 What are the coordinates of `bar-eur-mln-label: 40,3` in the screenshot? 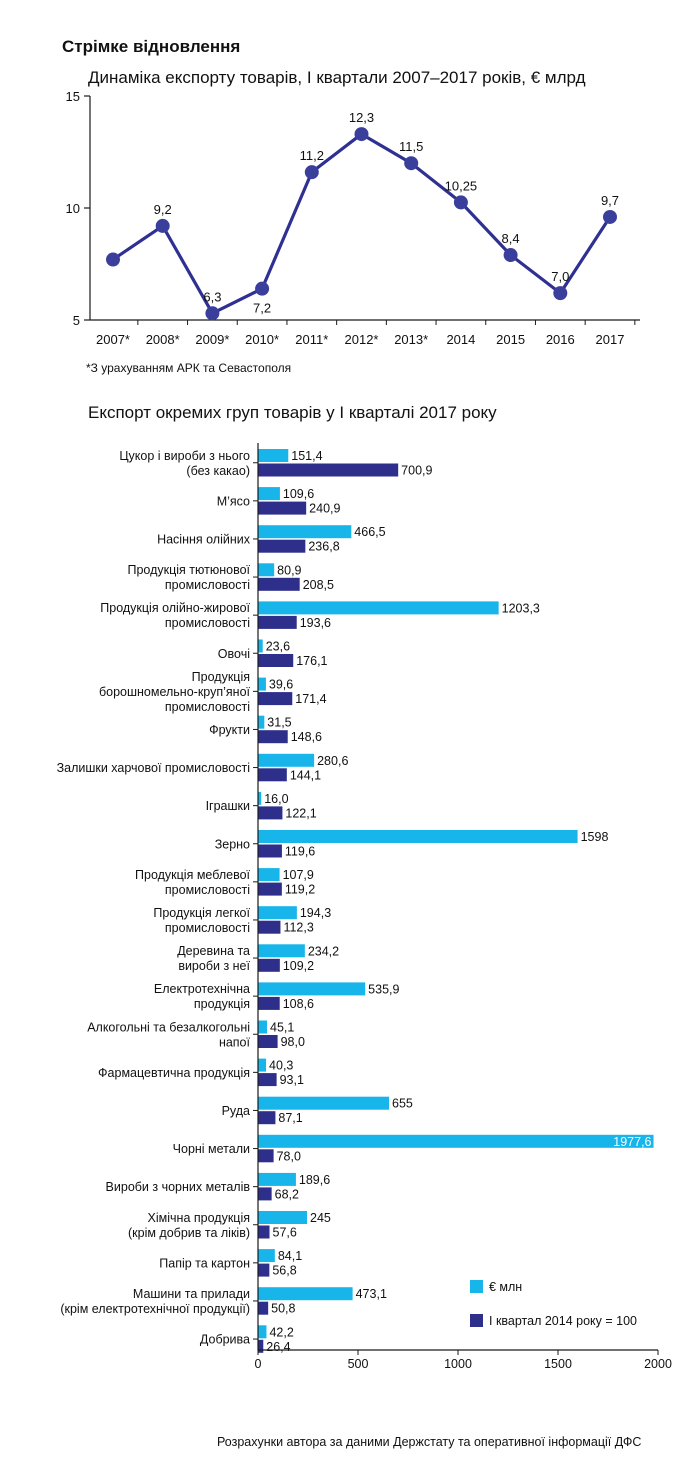 It's located at (281, 1066).